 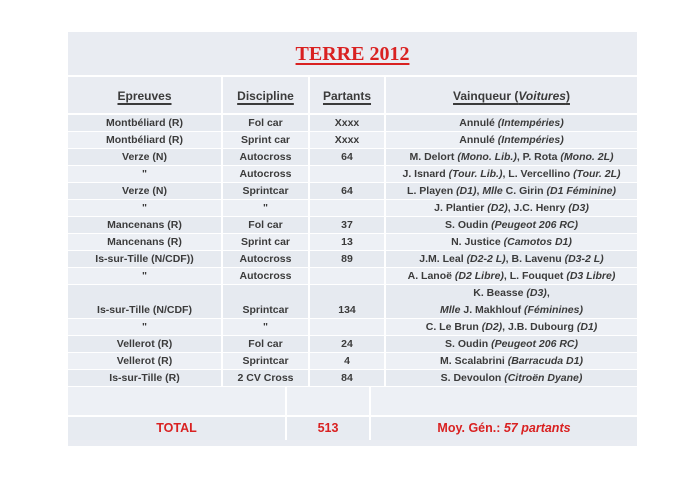 What do you see at coordinates (145, 378) in the screenshot?
I see `epreuve-cell: Is-sur-Tille (R)` at bounding box center [145, 378].